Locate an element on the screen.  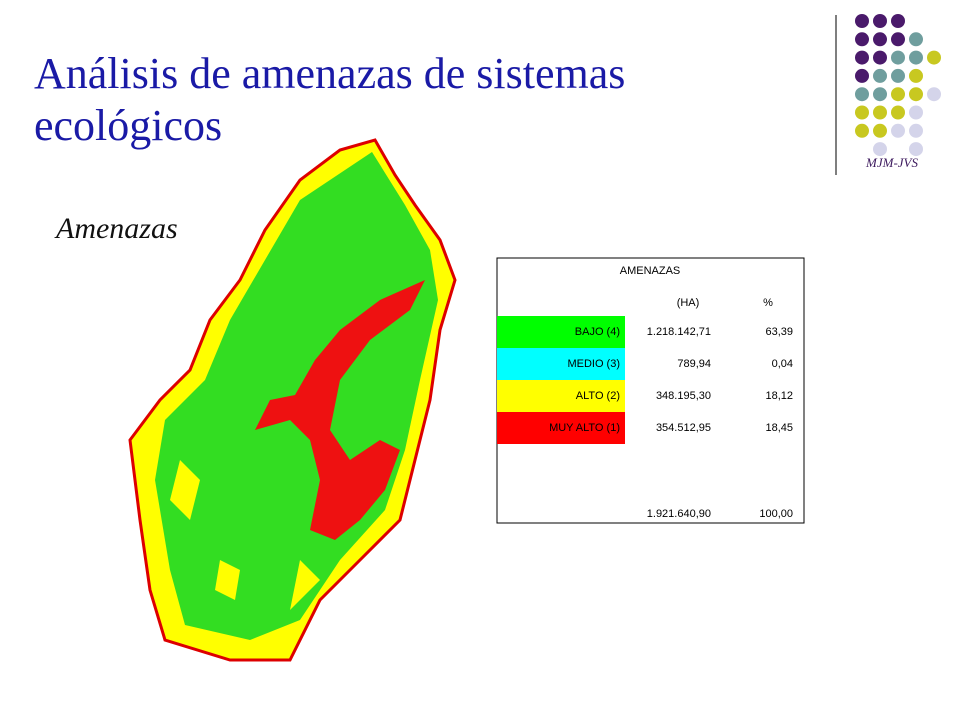
category-label: MEDIO (3) is located at coordinates (593, 364).